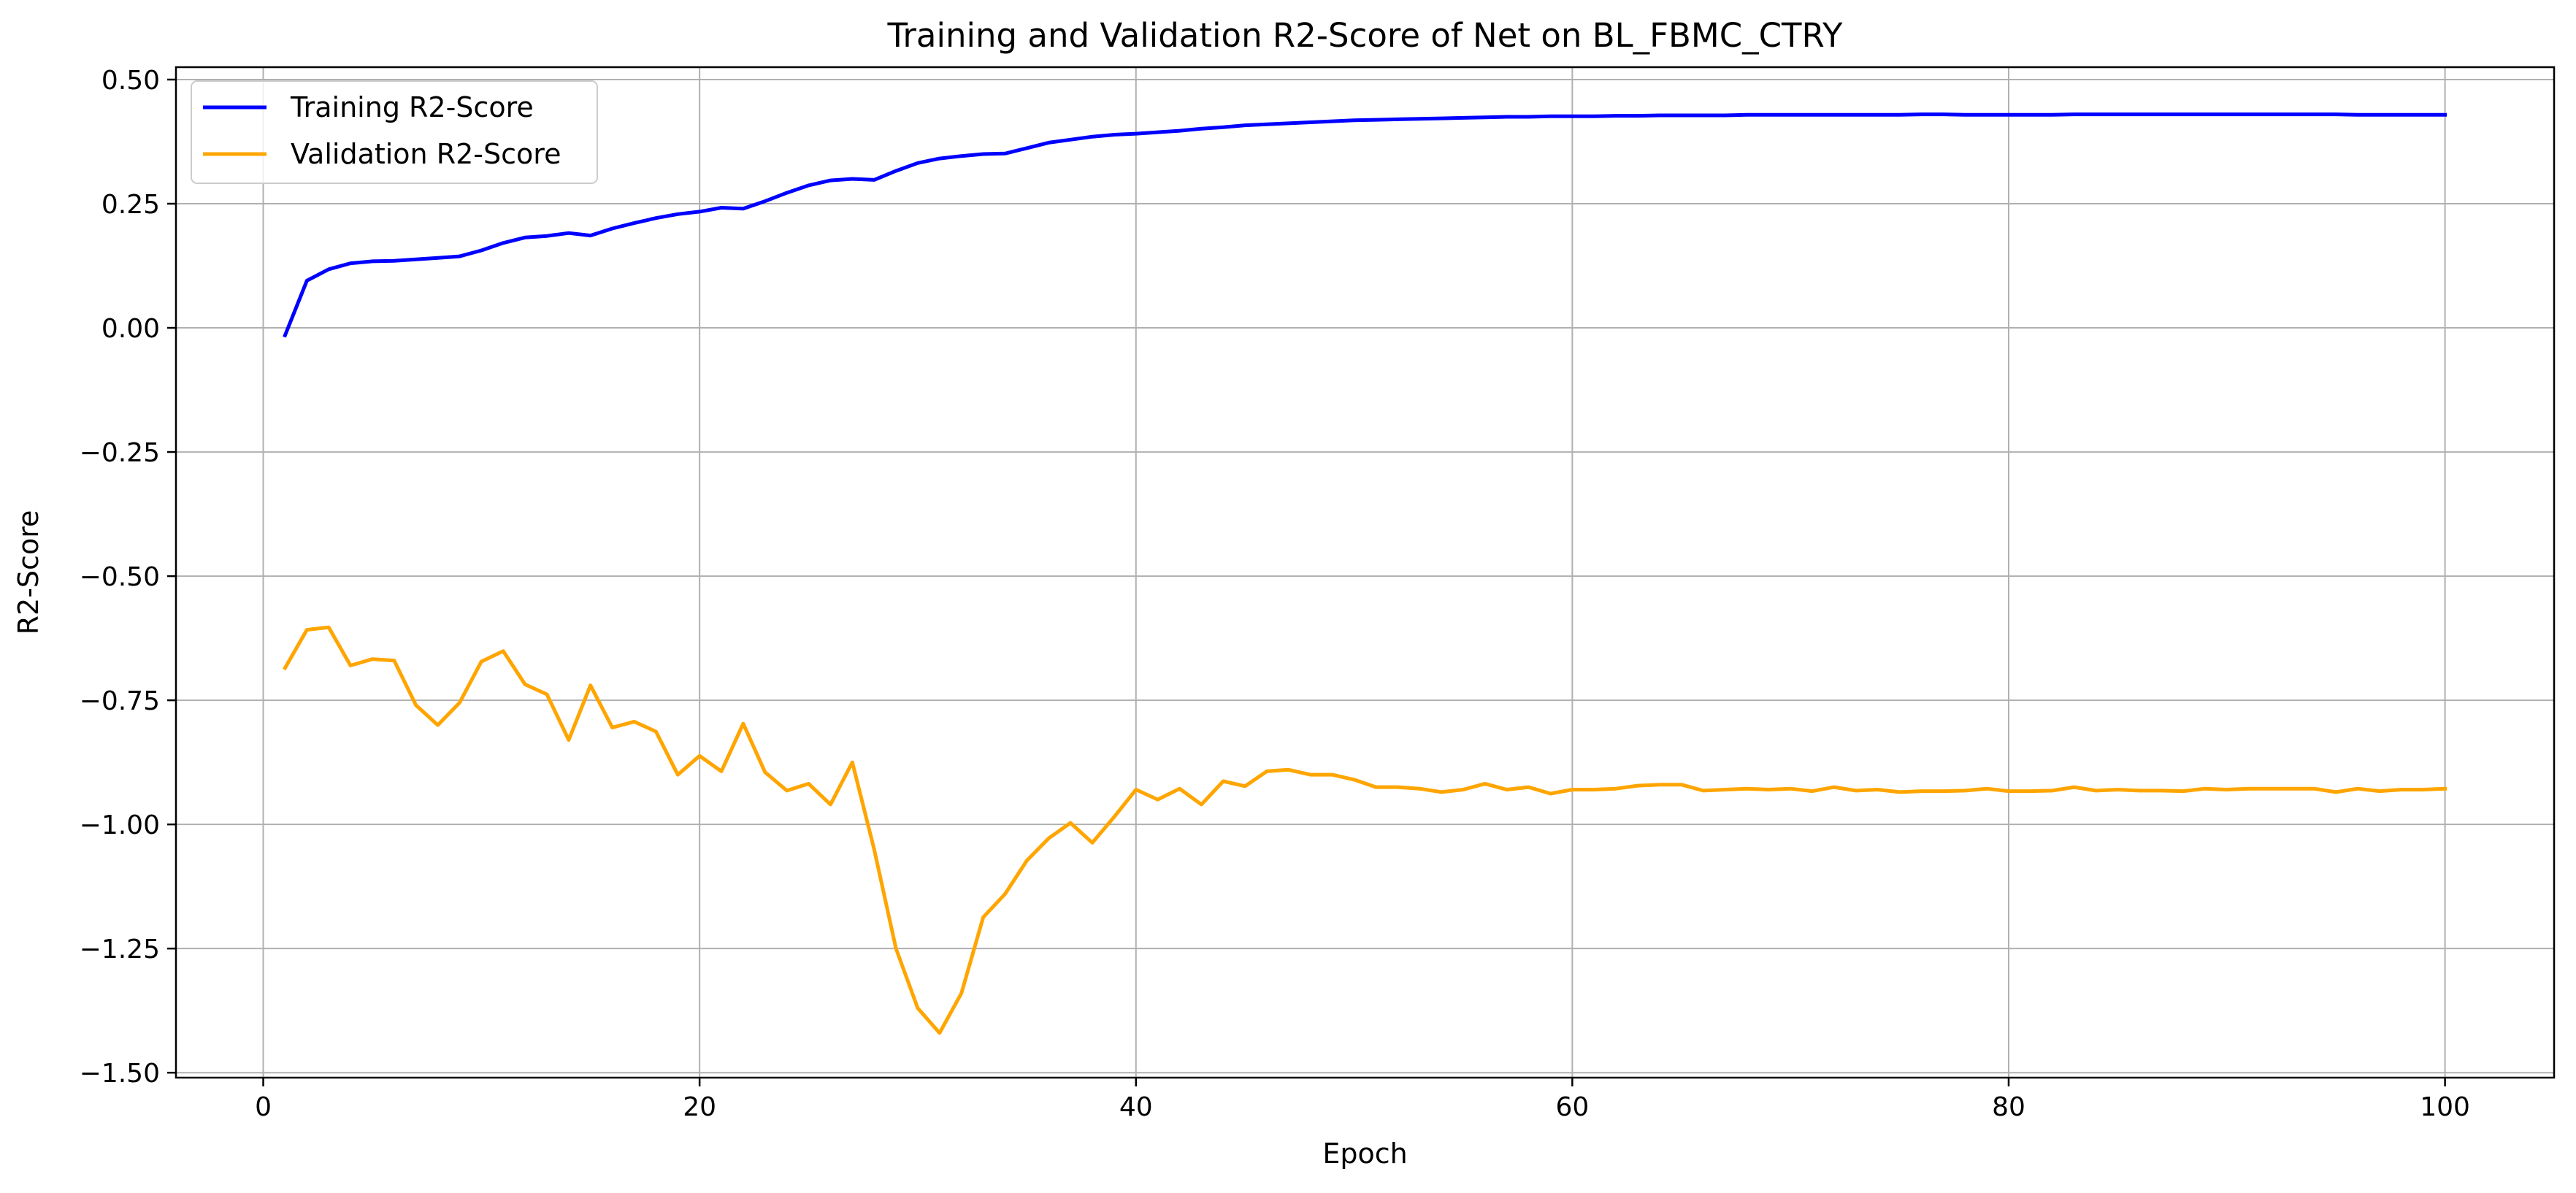 The width and height of the screenshot is (2576, 1193). What do you see at coordinates (120, 1074) in the screenshot?
I see `y-tick-label: −1.50` at bounding box center [120, 1074].